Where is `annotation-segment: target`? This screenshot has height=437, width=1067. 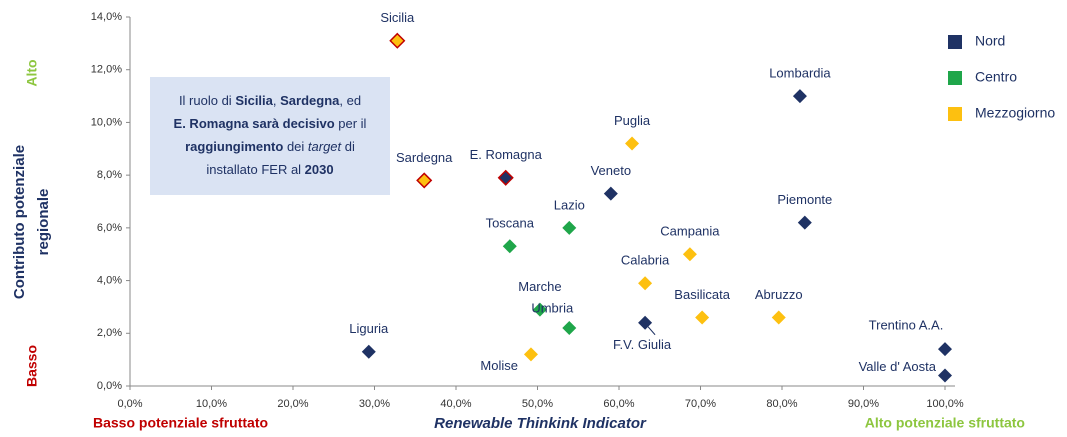 annotation-segment: target is located at coordinates (325, 146).